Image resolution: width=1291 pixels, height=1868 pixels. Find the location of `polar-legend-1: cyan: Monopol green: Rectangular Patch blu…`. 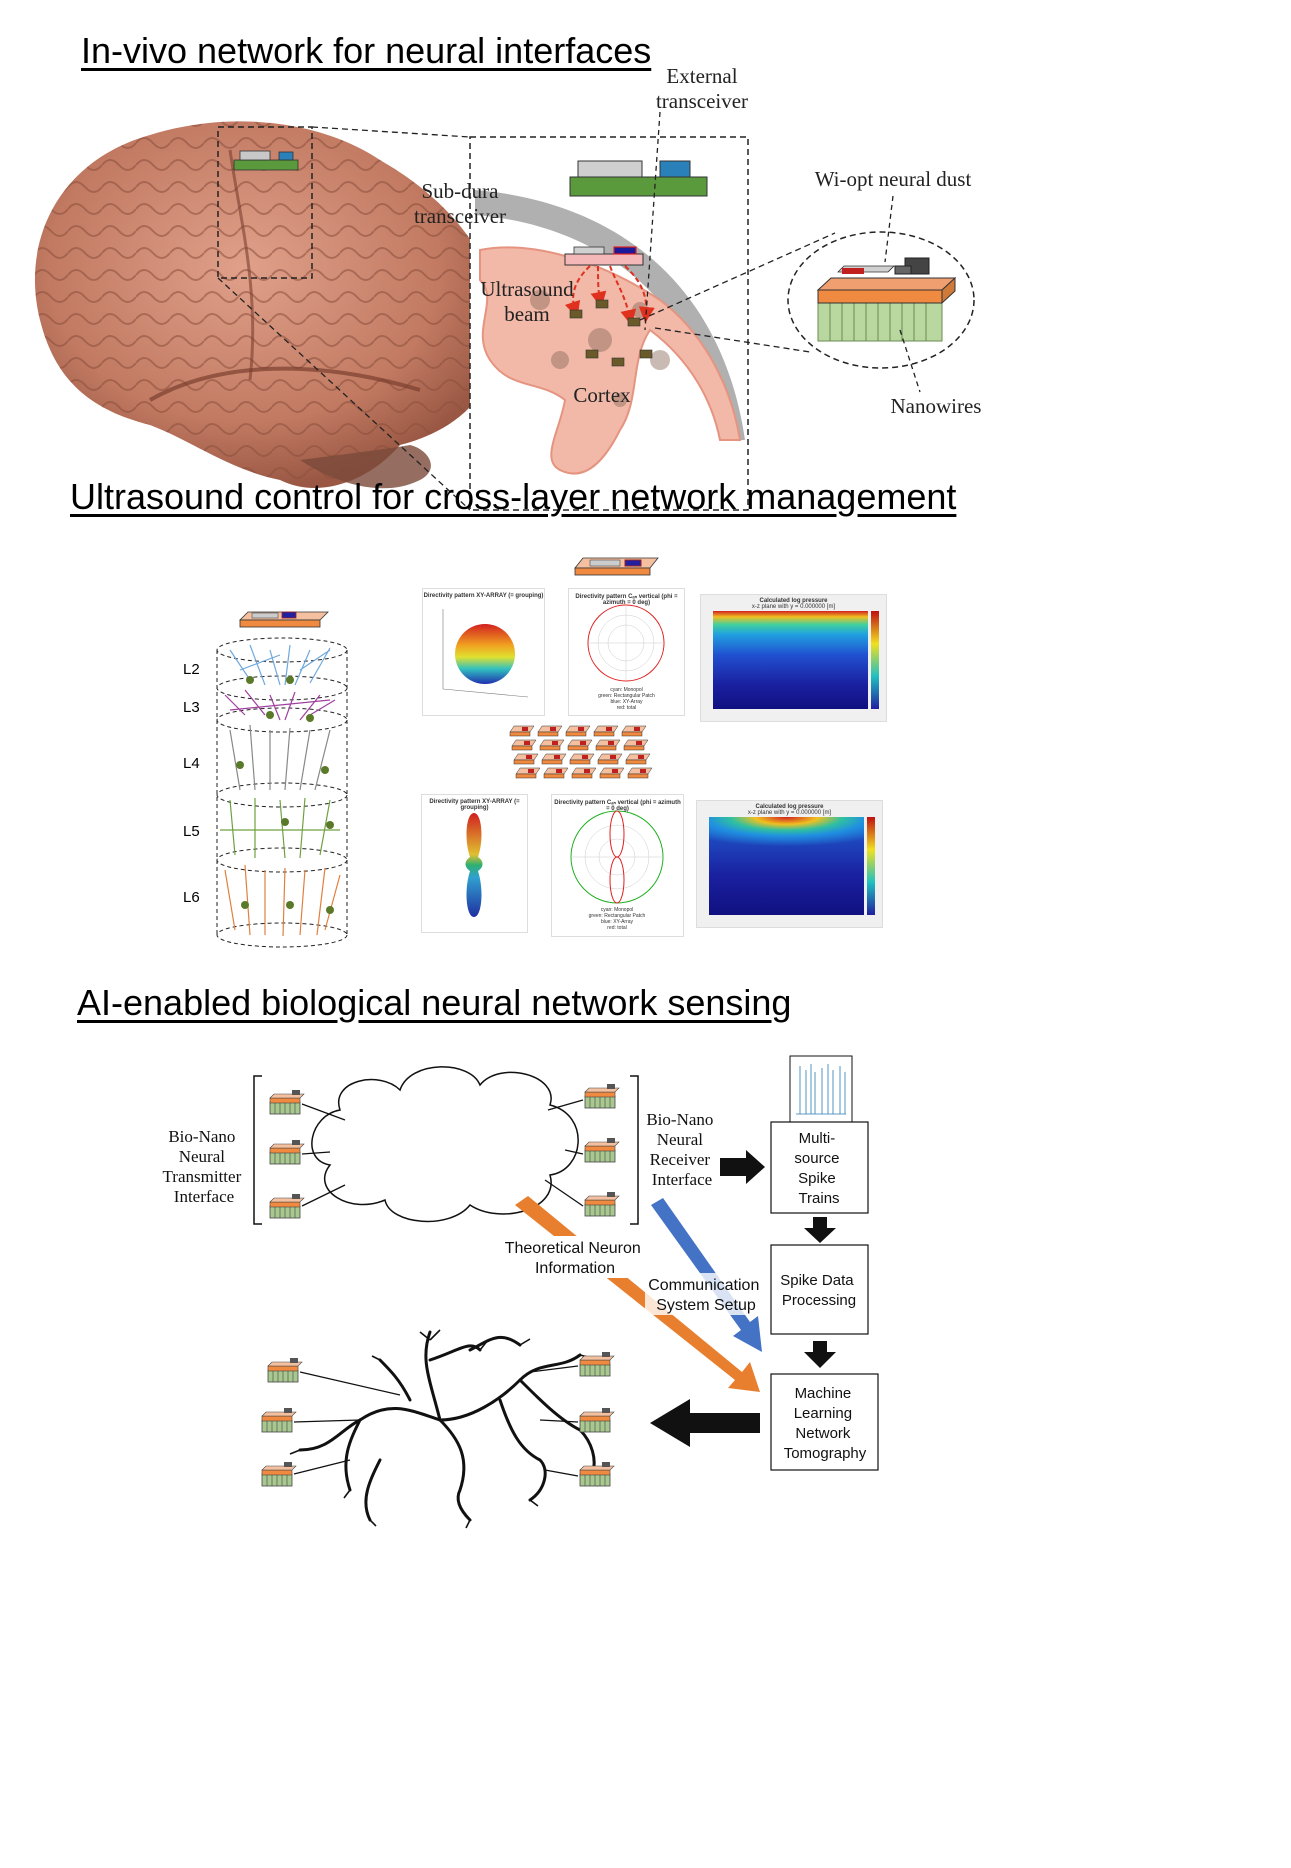

polar-legend-1: cyan: Monopol green: Rectangular Patch blu… is located at coordinates (626, 699).